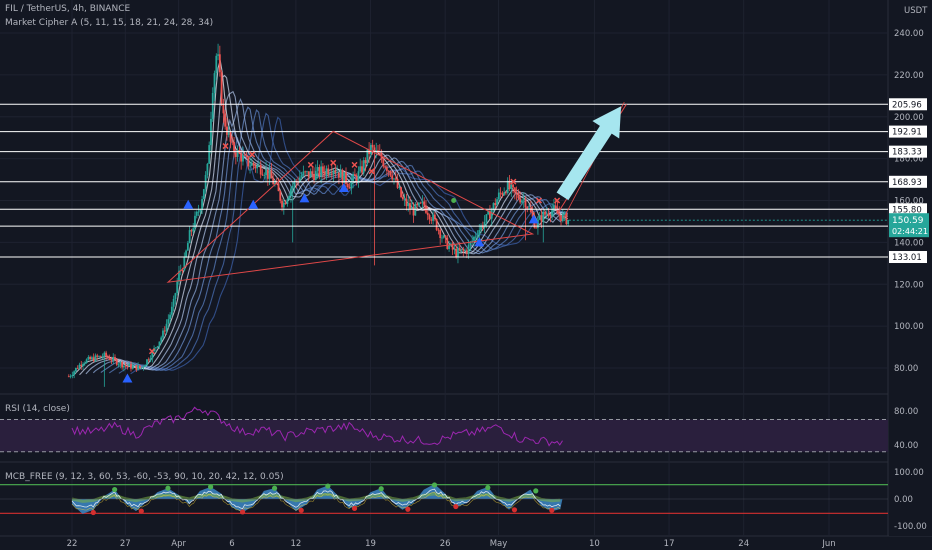 The width and height of the screenshot is (932, 550). I want to click on time-tick-label: 12, so click(295, 544).